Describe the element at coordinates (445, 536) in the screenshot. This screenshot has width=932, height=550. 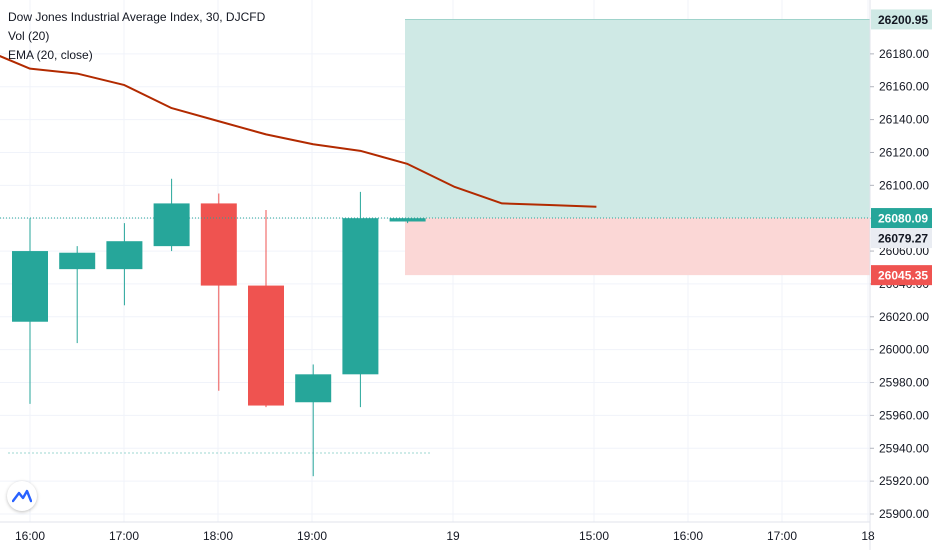
I see `x-axis-tick-labels: 16:00 17:00 18:00 19:00 19 15:00 16:00 17:00 18` at that location.